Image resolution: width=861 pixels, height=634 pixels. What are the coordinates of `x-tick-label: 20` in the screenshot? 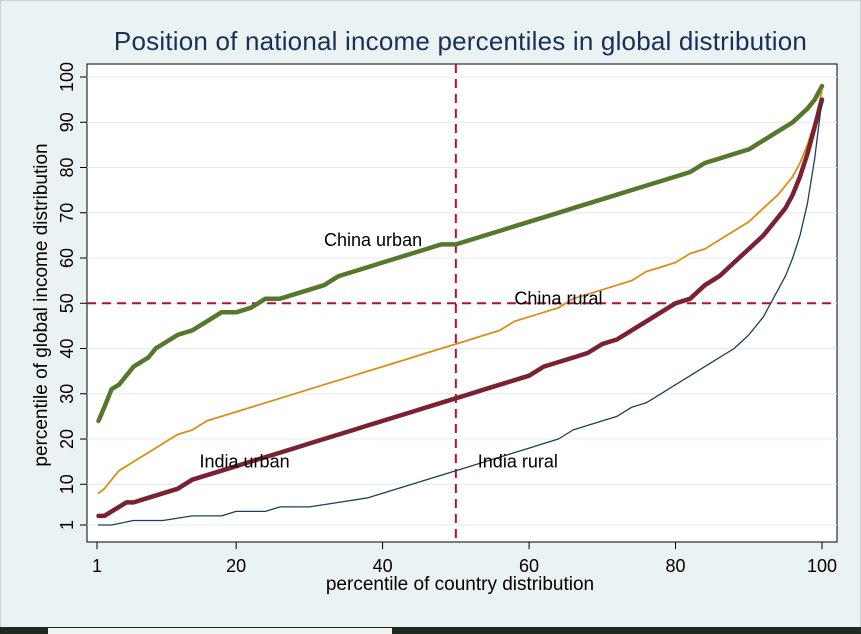 It's located at (236, 566).